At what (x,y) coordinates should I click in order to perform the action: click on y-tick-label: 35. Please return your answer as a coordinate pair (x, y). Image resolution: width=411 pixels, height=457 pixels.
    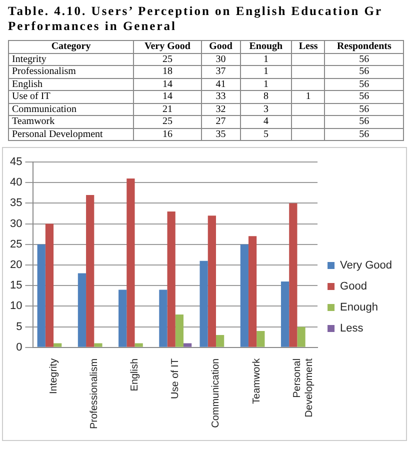
    Looking at the image, I should click on (16, 203).